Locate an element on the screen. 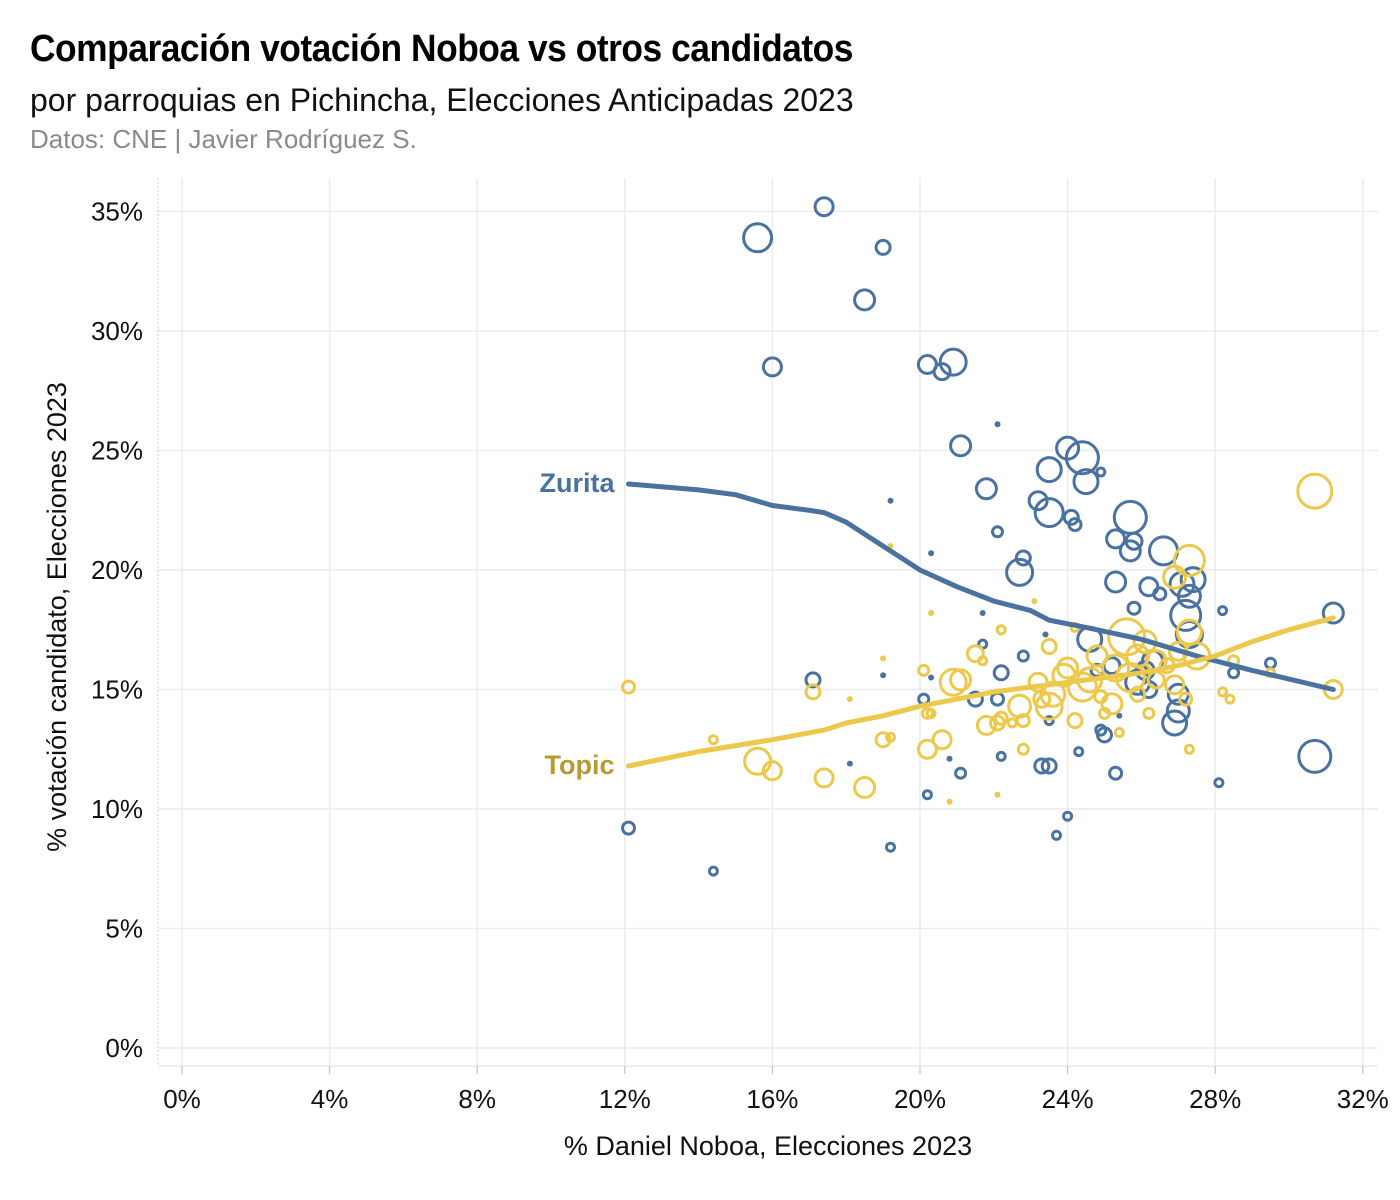 The image size is (1400, 1200). x-tick-label: 0% is located at coordinates (182, 1099).